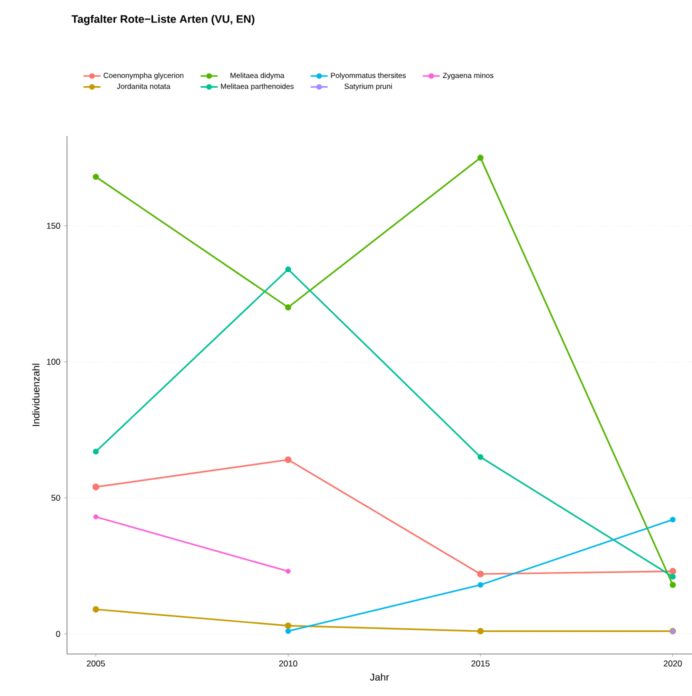 This screenshot has height=696, width=692. What do you see at coordinates (288, 663) in the screenshot?
I see `x-tick-label: 2010` at bounding box center [288, 663].